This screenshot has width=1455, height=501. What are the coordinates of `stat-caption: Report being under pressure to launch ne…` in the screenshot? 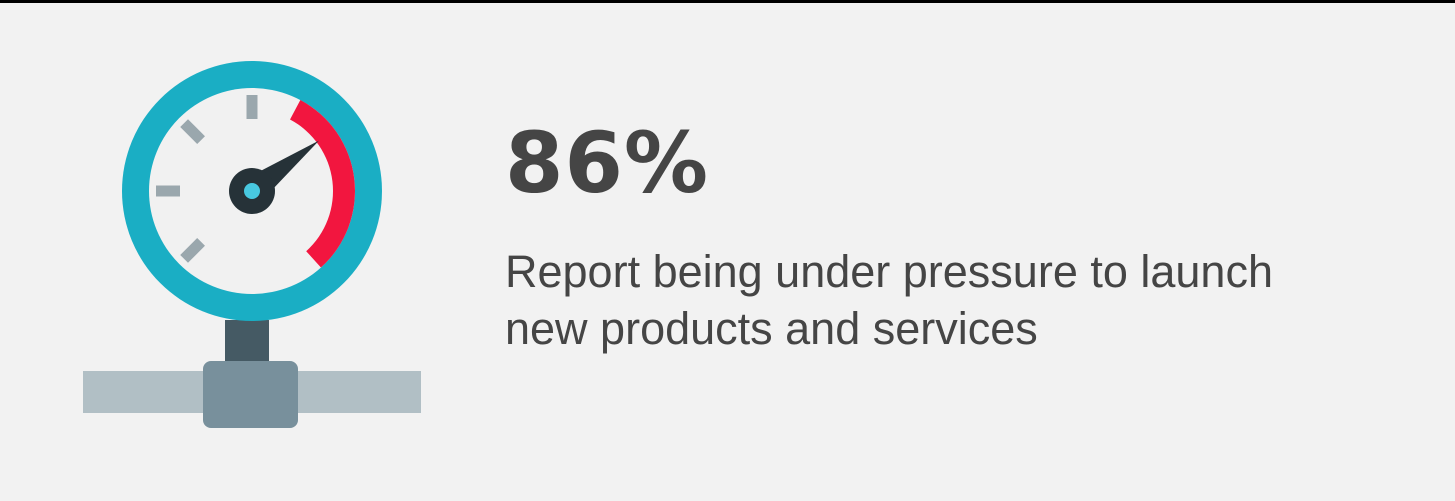 It's located at (889, 300).